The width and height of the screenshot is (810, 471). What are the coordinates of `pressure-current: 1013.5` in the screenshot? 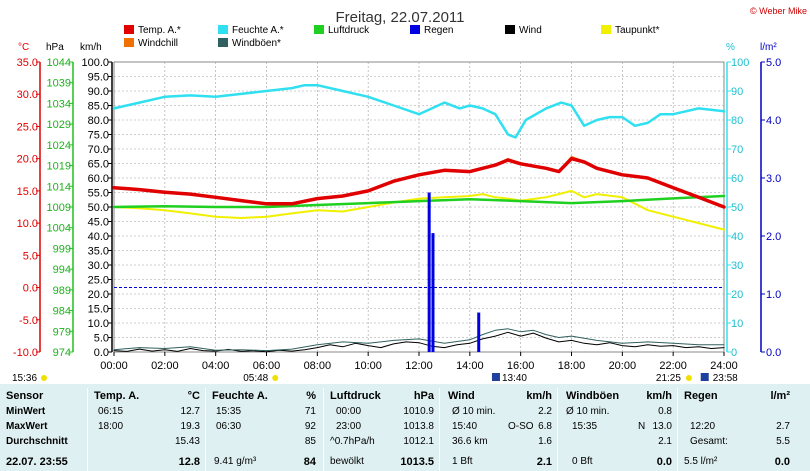 It's located at (417, 462).